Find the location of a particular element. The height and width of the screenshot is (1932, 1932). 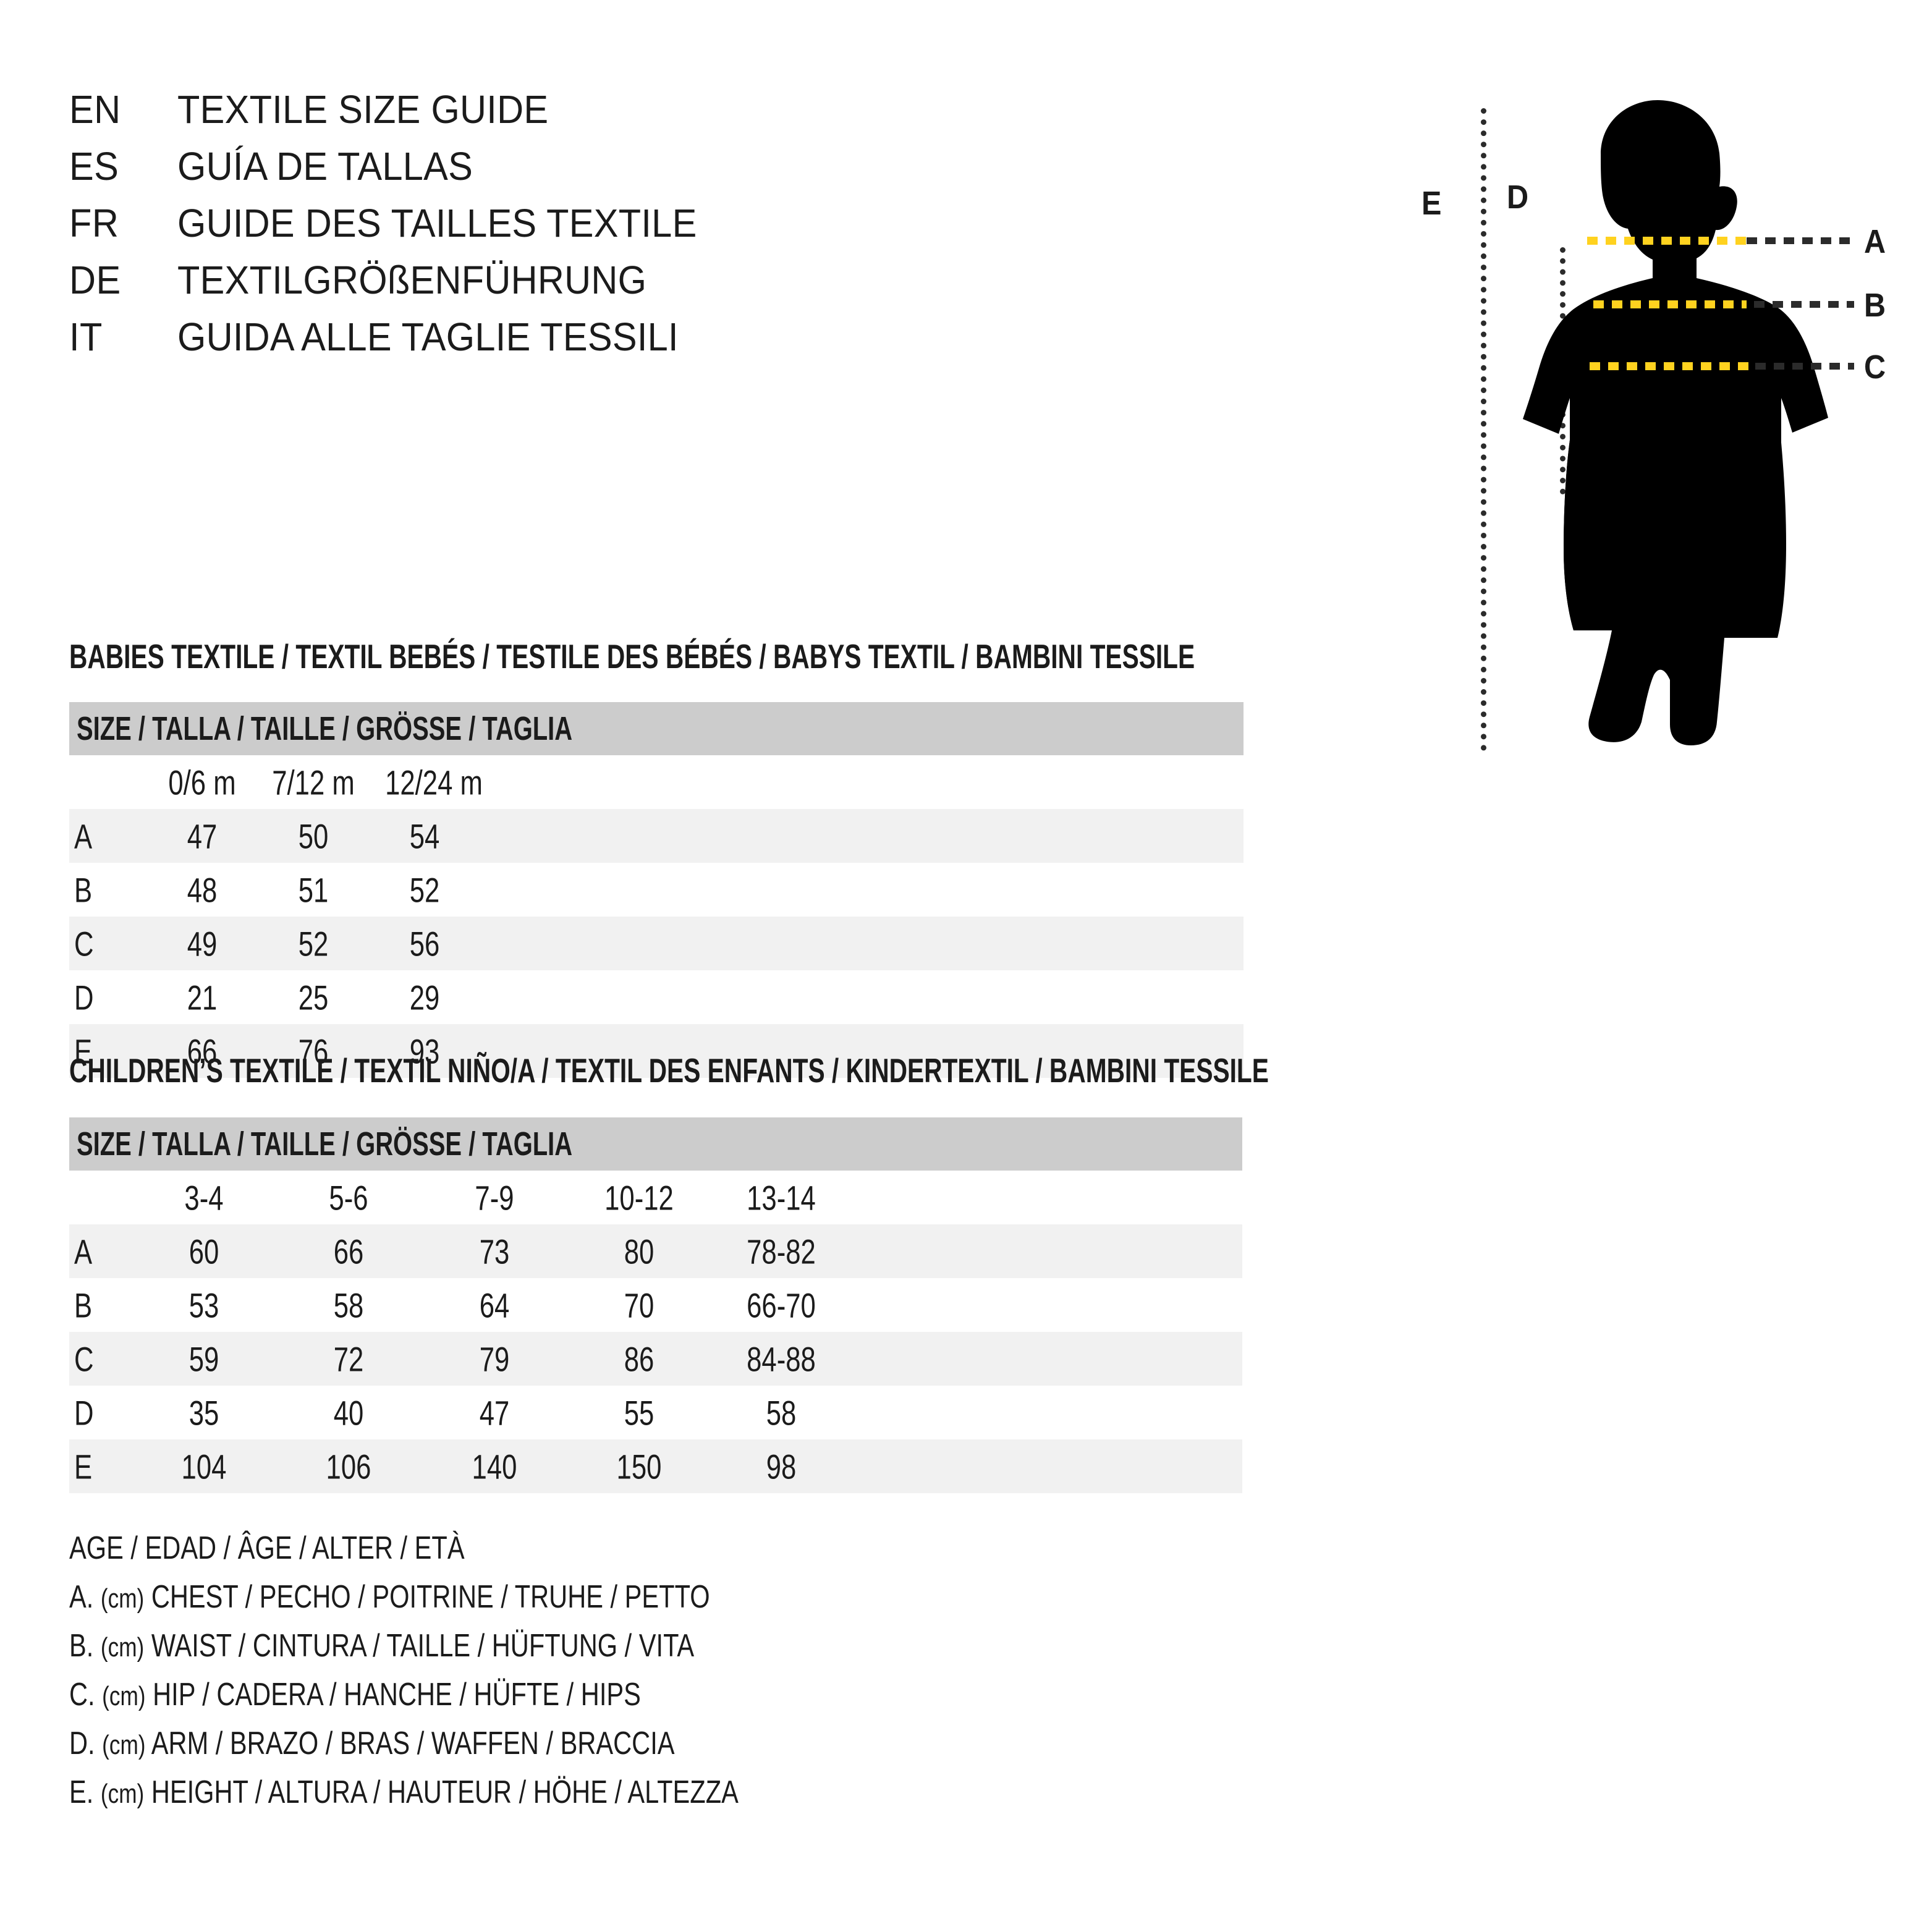

children-col-4: 13-14 is located at coordinates (781, 1197).